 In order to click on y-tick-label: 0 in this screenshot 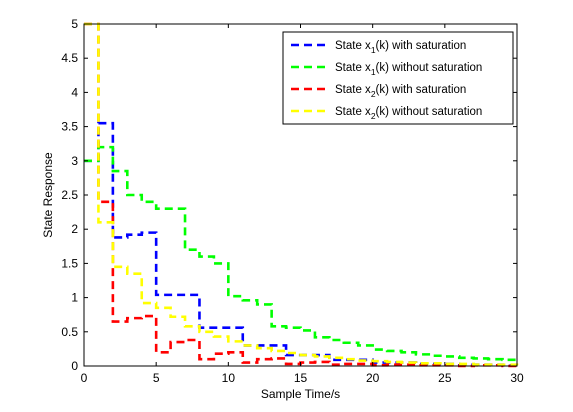, I will do `click(74, 366)`.